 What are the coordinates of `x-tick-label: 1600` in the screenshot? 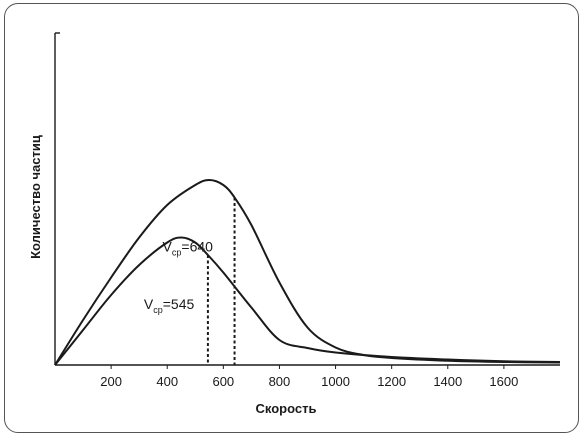 It's located at (503, 381).